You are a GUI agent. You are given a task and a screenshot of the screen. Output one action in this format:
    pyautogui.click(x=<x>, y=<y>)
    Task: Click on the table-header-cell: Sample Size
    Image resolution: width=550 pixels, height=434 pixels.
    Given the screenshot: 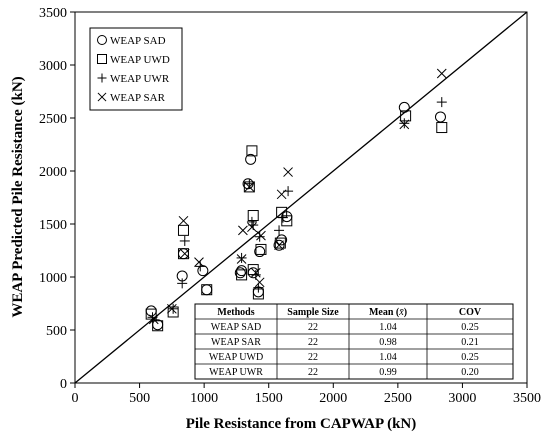 What is the action you would take?
    pyautogui.click(x=313, y=312)
    